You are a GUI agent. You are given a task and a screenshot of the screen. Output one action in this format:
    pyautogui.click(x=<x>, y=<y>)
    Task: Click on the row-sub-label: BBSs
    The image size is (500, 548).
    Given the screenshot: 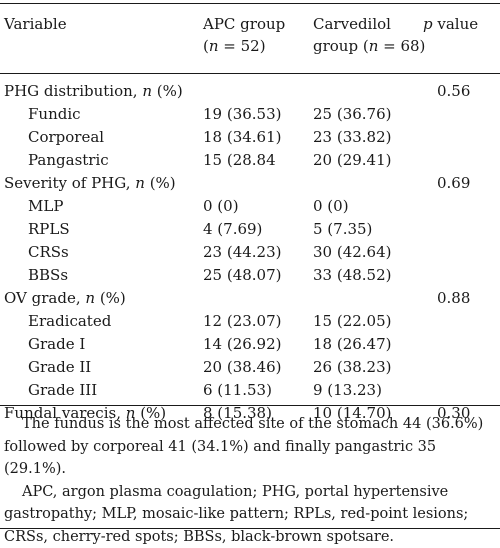 What is the action you would take?
    pyautogui.click(x=48, y=275)
    